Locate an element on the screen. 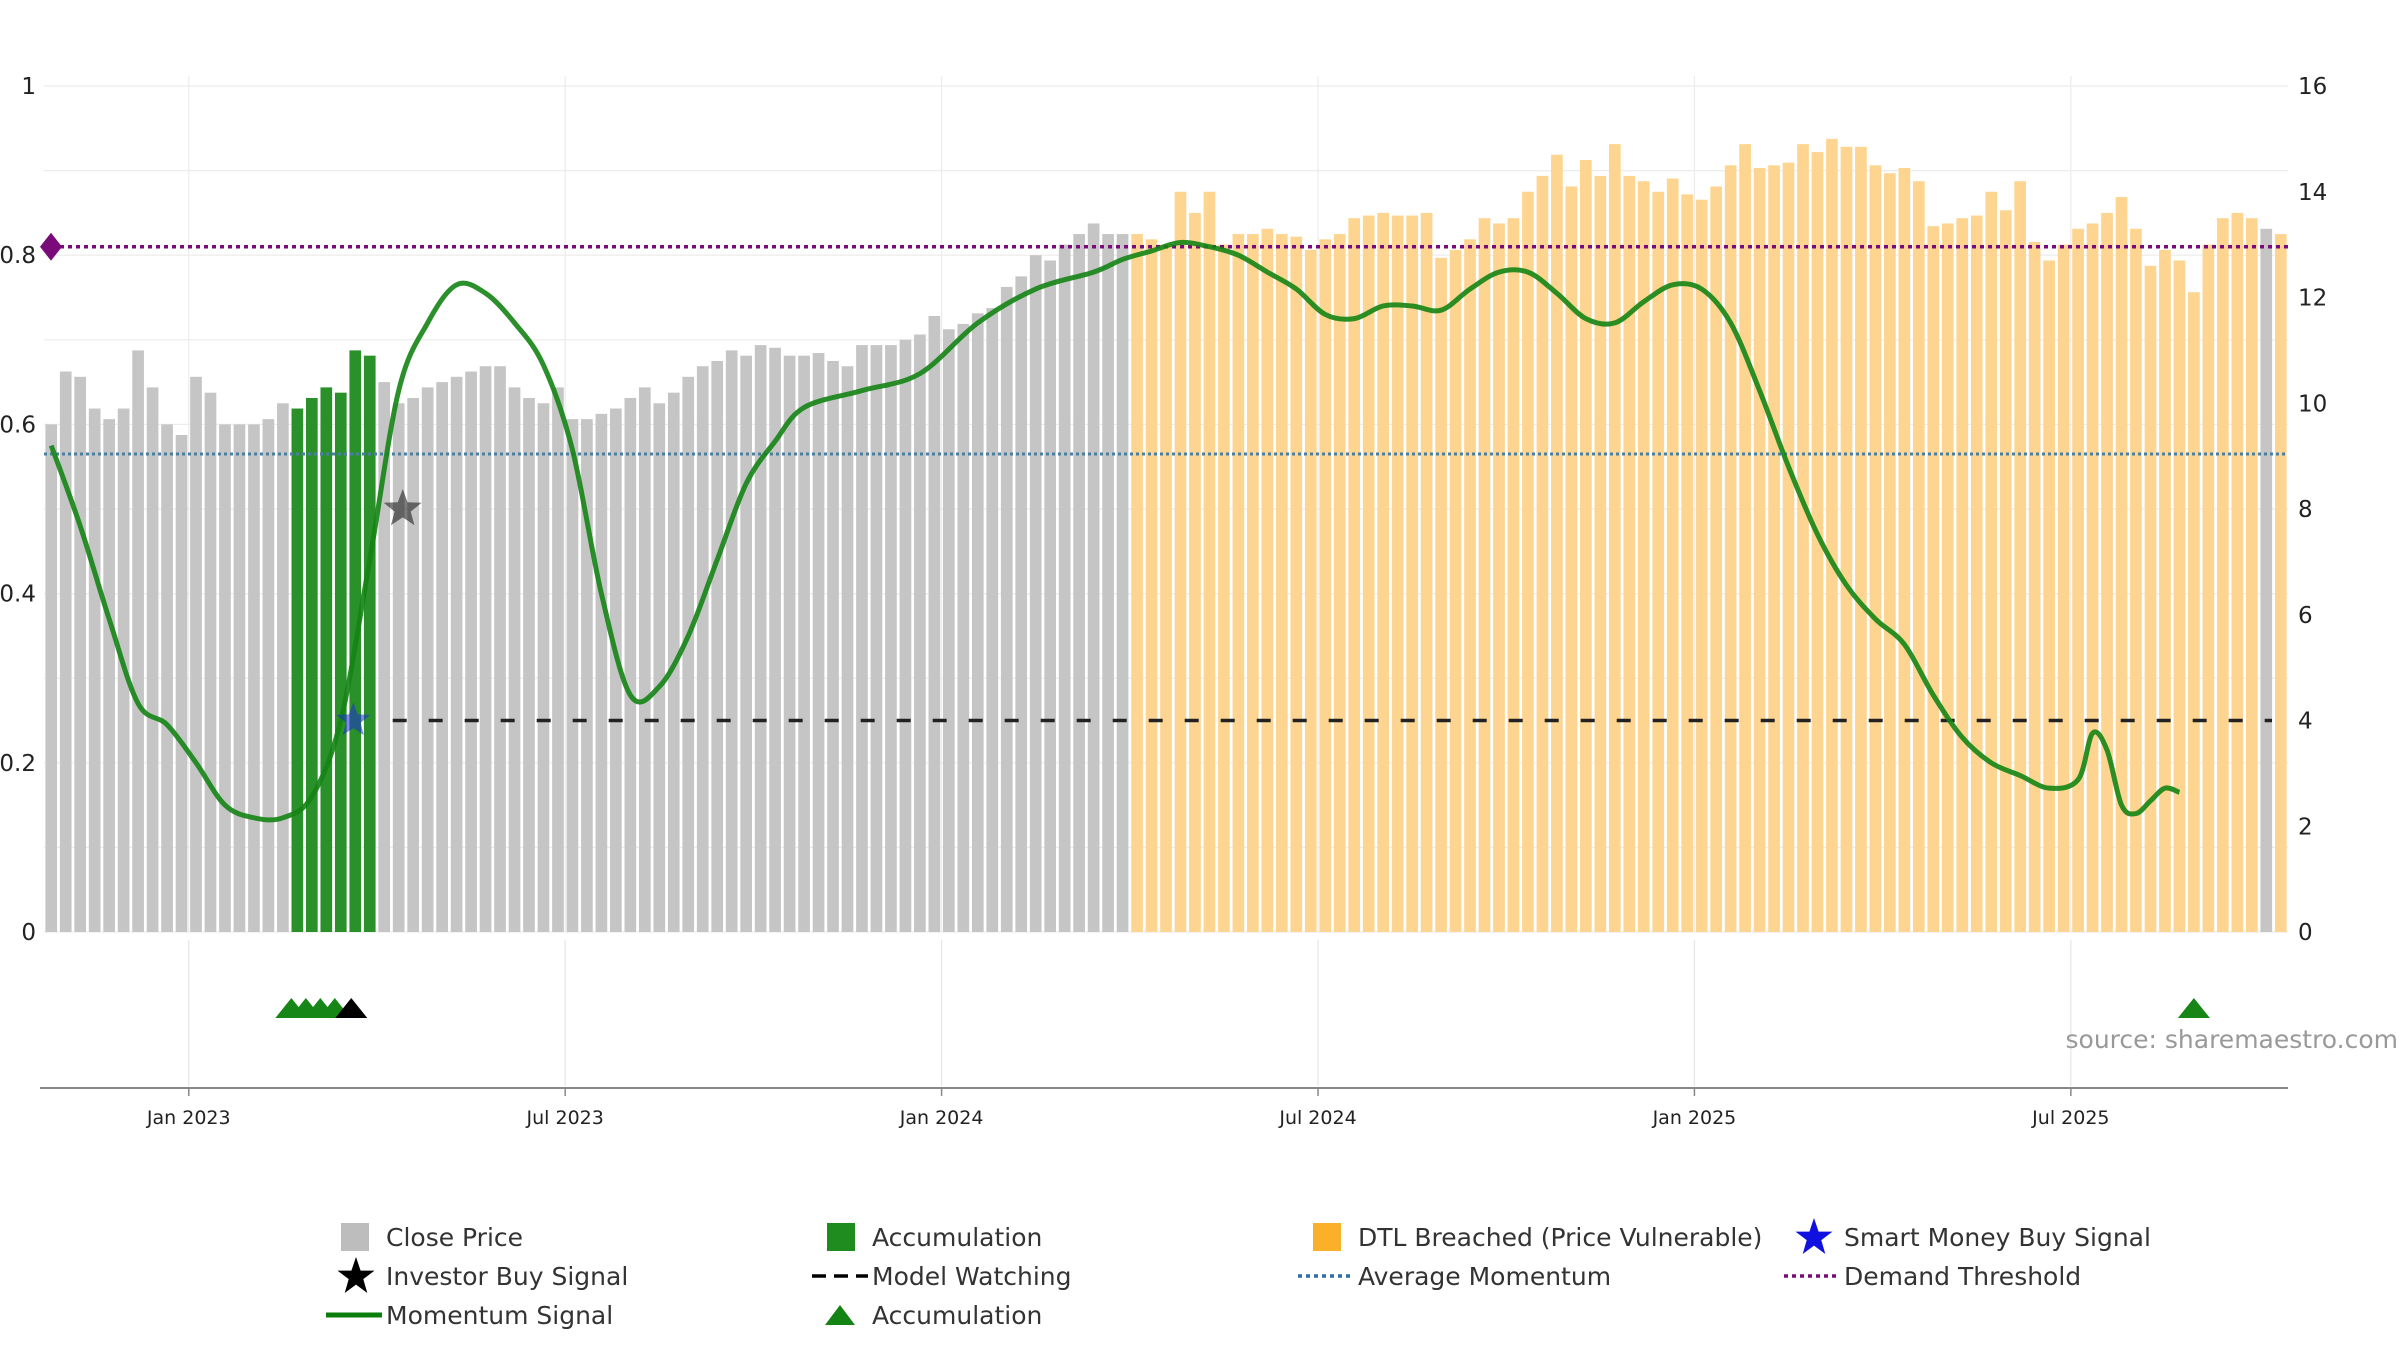  smart-money-buy-signal-star is located at coordinates (353, 719).